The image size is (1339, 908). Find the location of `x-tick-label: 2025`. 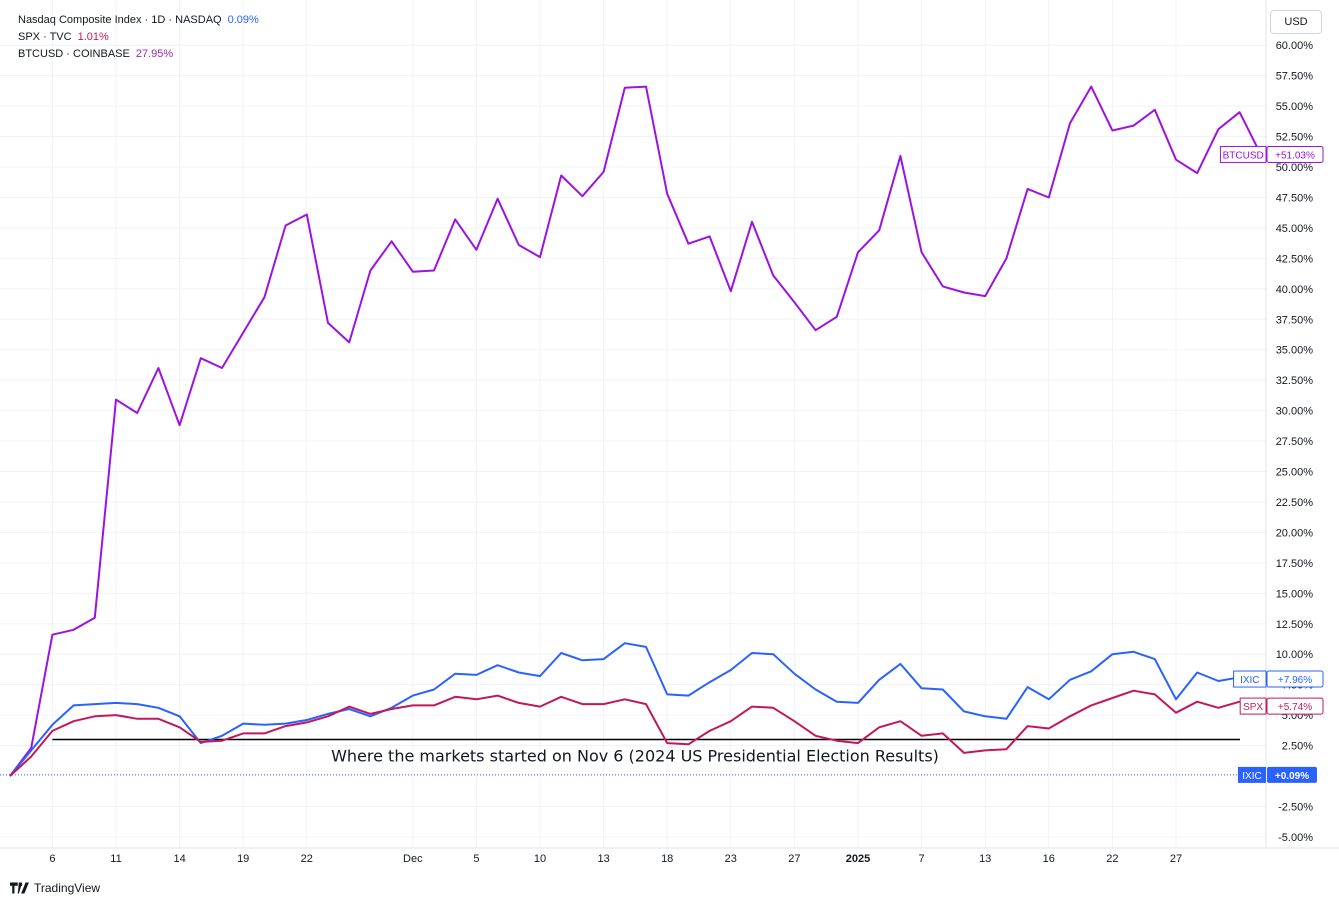

x-tick-label: 2025 is located at coordinates (858, 859).